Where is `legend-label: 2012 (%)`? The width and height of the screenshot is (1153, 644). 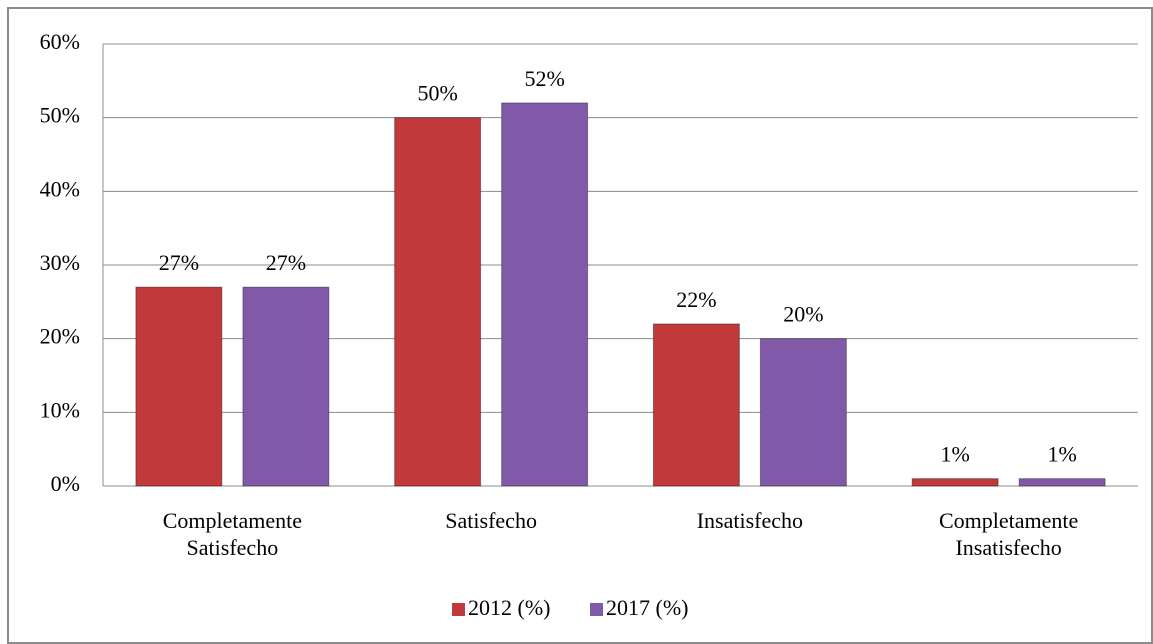
legend-label: 2012 (%) is located at coordinates (509, 607).